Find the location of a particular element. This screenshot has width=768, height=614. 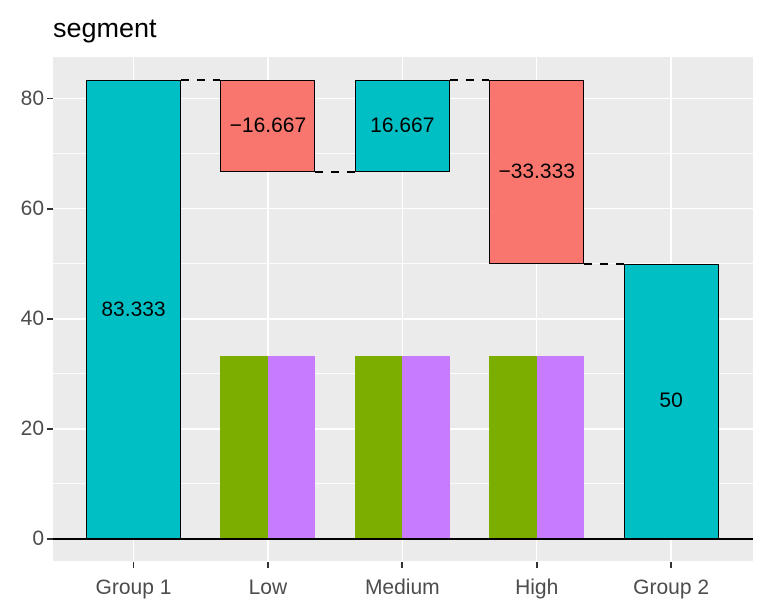

bar-value-label-medium: 16.667 is located at coordinates (402, 126).